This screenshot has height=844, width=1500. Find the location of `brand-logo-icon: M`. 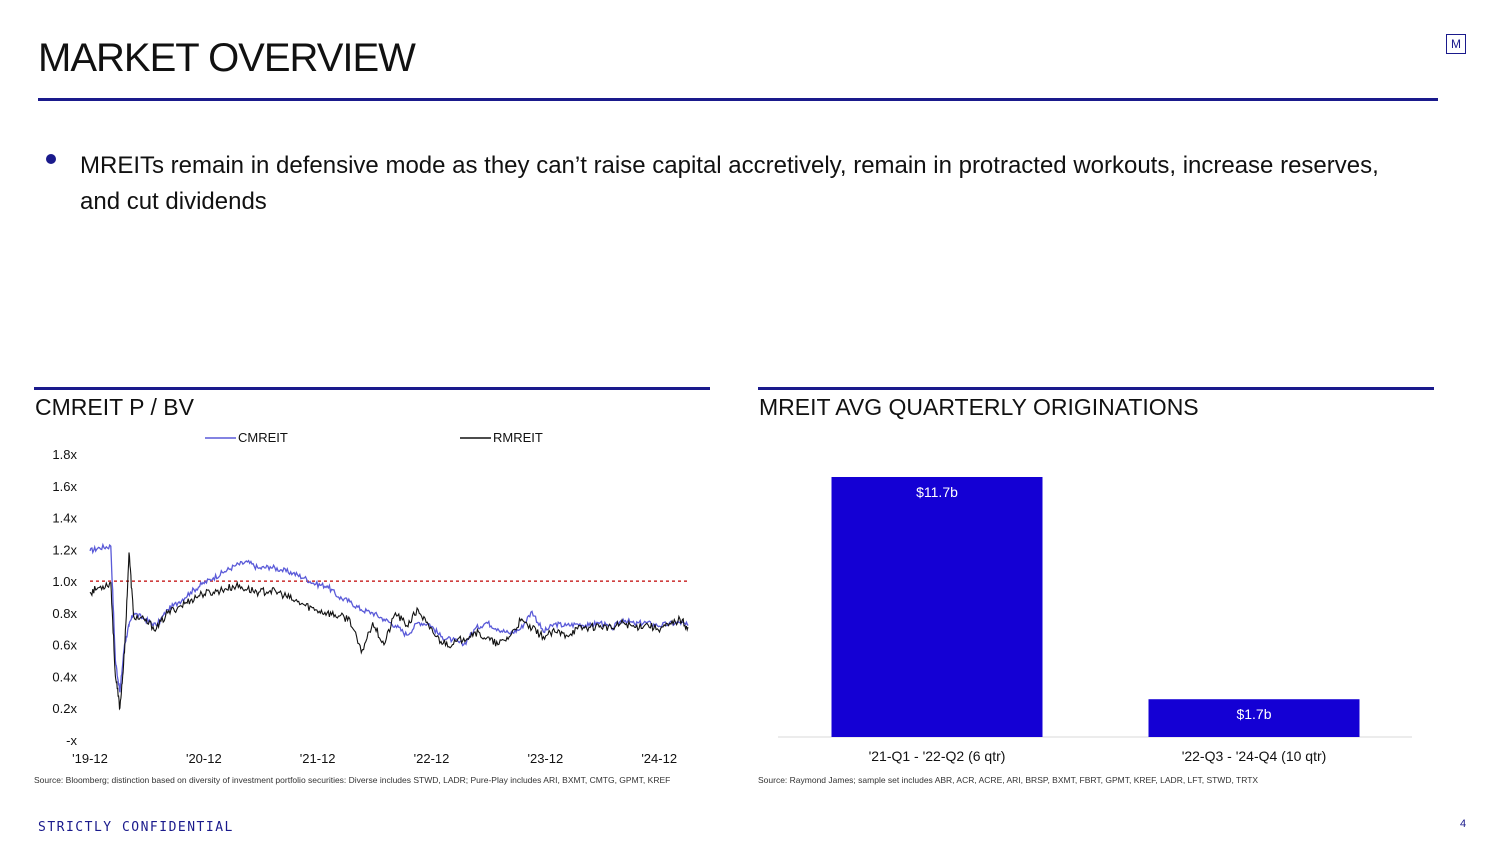

brand-logo-icon: M is located at coordinates (1456, 44).